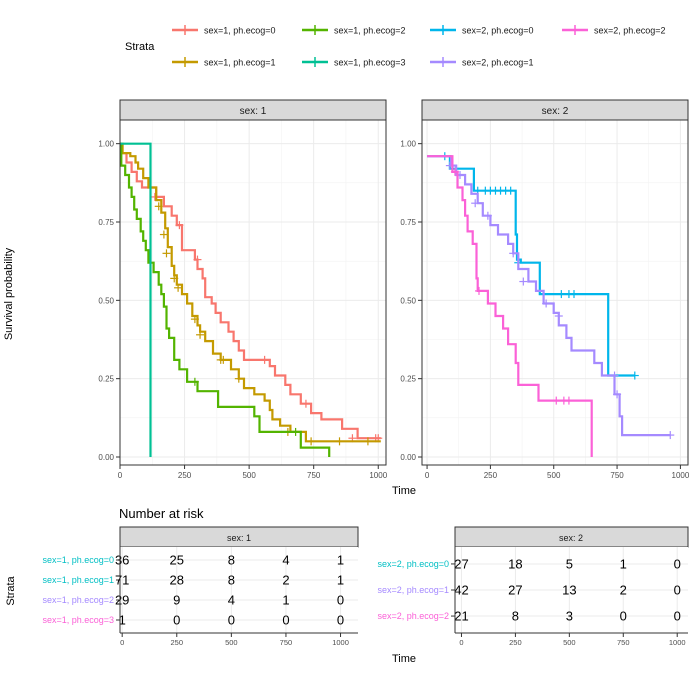 This screenshot has width=697, height=675. What do you see at coordinates (555, 111) in the screenshot?
I see `panel-strip-label: sex: 2` at bounding box center [555, 111].